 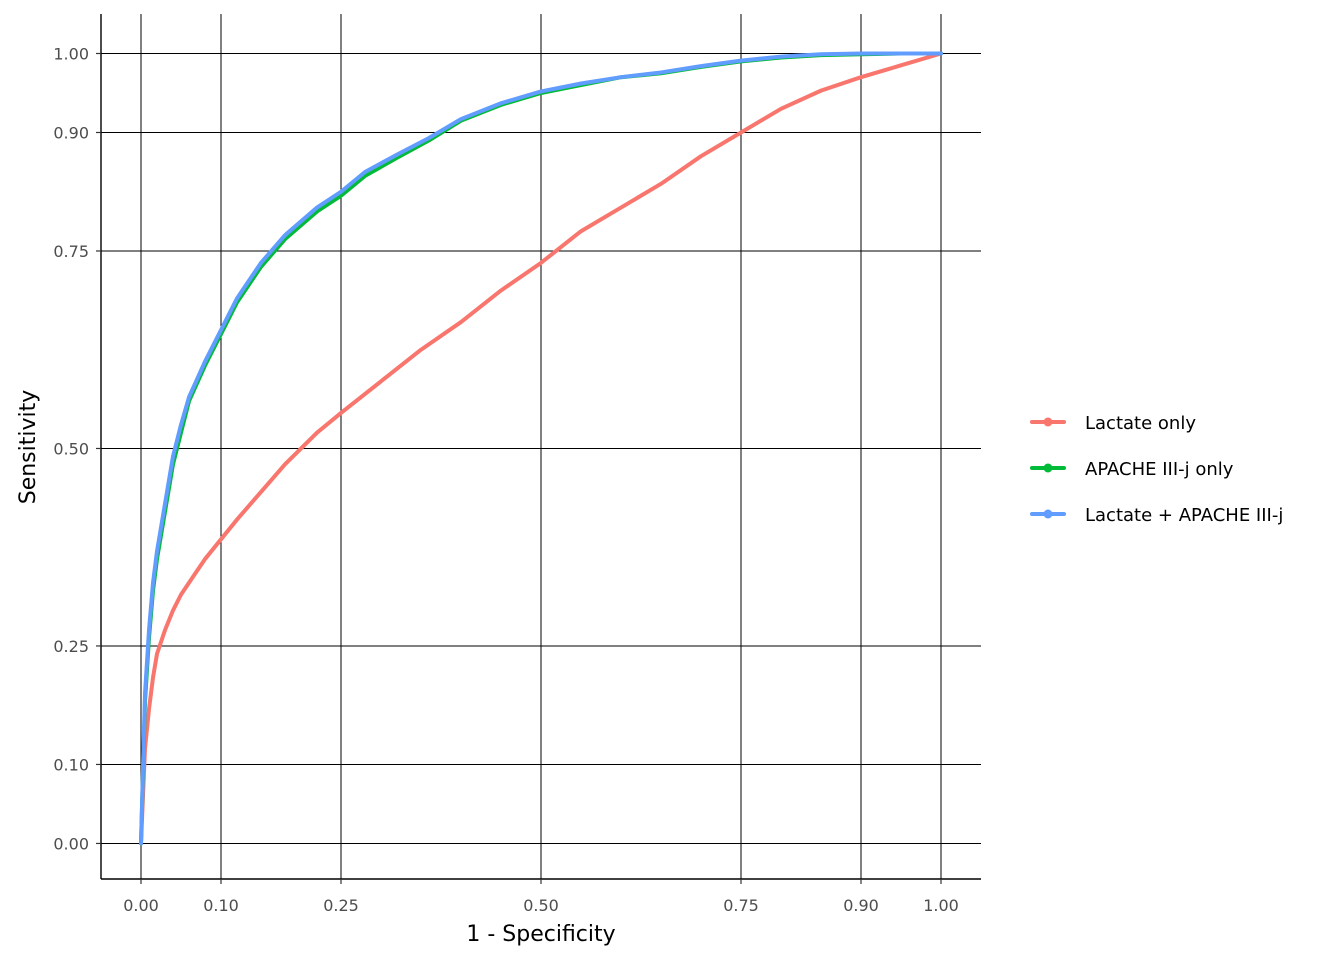 I want to click on y-tick-label: 0.90, so click(x=71, y=132).